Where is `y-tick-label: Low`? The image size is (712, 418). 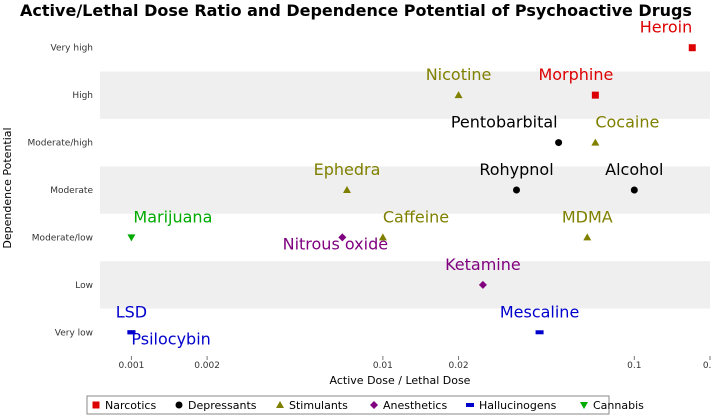 y-tick-label: Low is located at coordinates (84, 286).